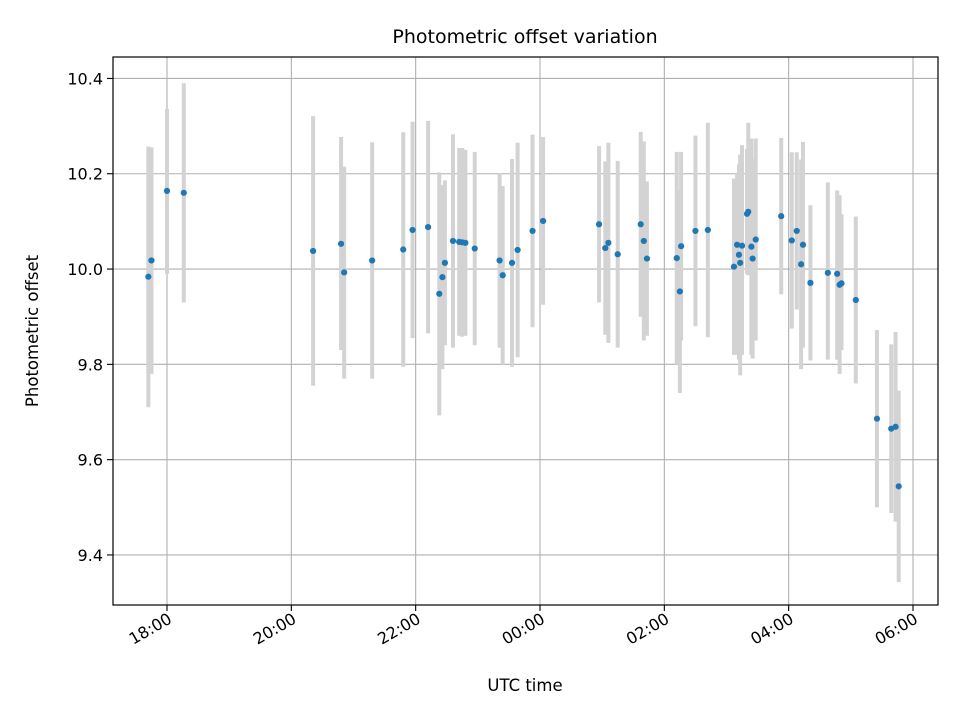 The image size is (960, 720). I want to click on x-axis-label: UTC time, so click(524, 685).